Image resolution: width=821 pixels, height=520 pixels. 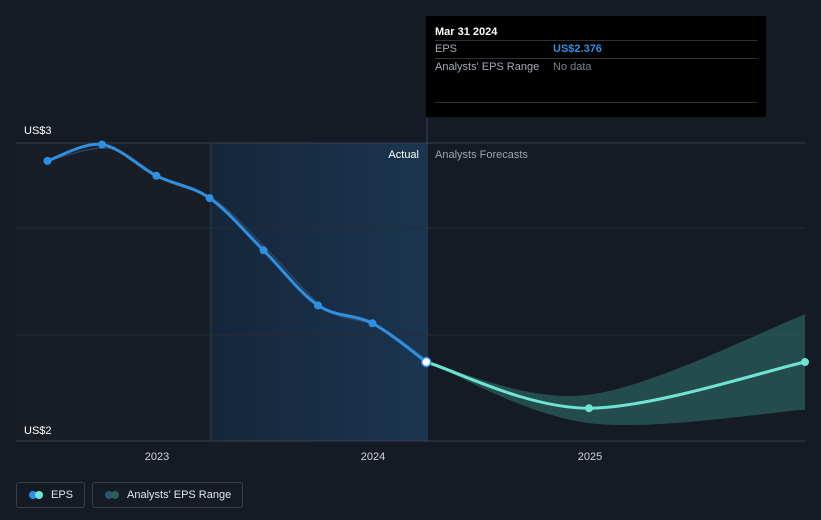 What do you see at coordinates (426, 362) in the screenshot?
I see `eps-point-current` at bounding box center [426, 362].